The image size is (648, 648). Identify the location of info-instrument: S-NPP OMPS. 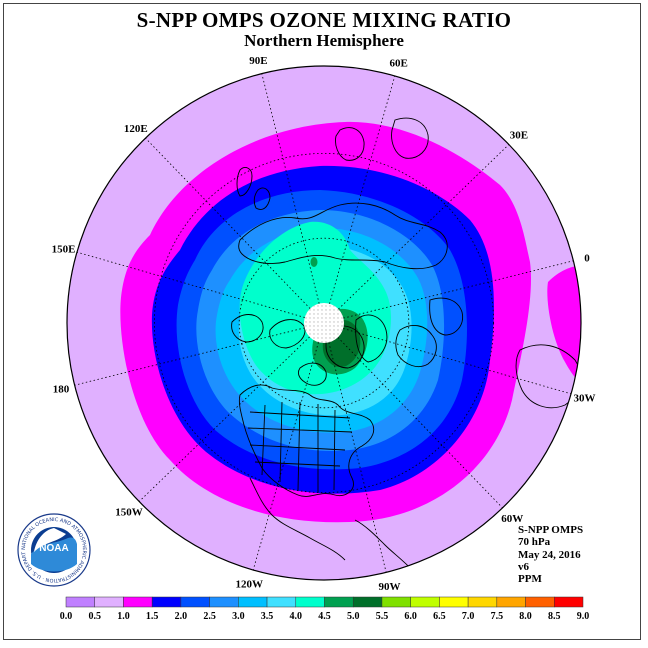
(551, 530).